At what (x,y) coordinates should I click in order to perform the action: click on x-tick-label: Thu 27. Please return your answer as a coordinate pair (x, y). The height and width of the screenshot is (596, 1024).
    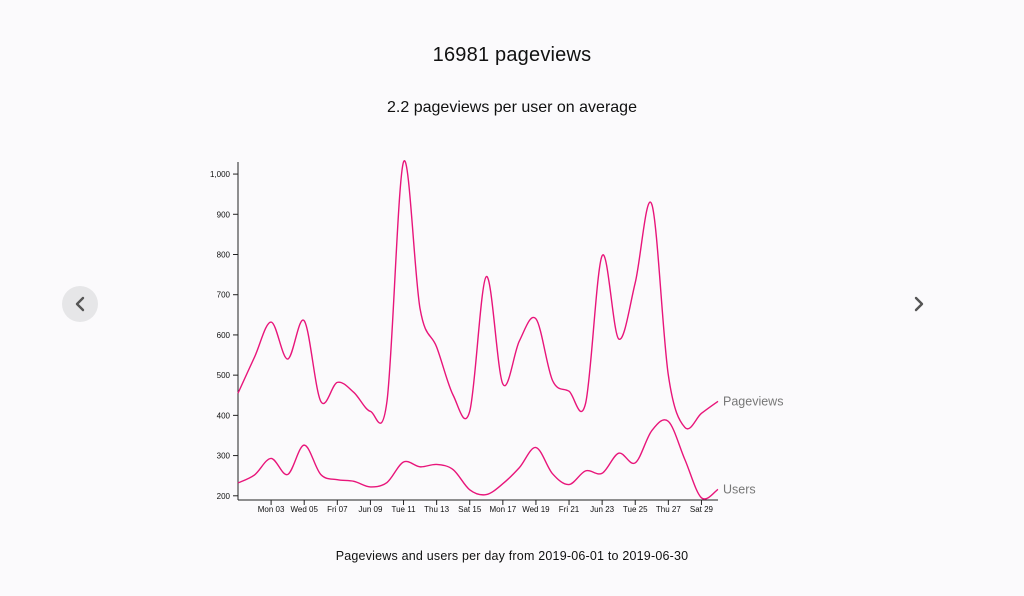
    Looking at the image, I should click on (668, 509).